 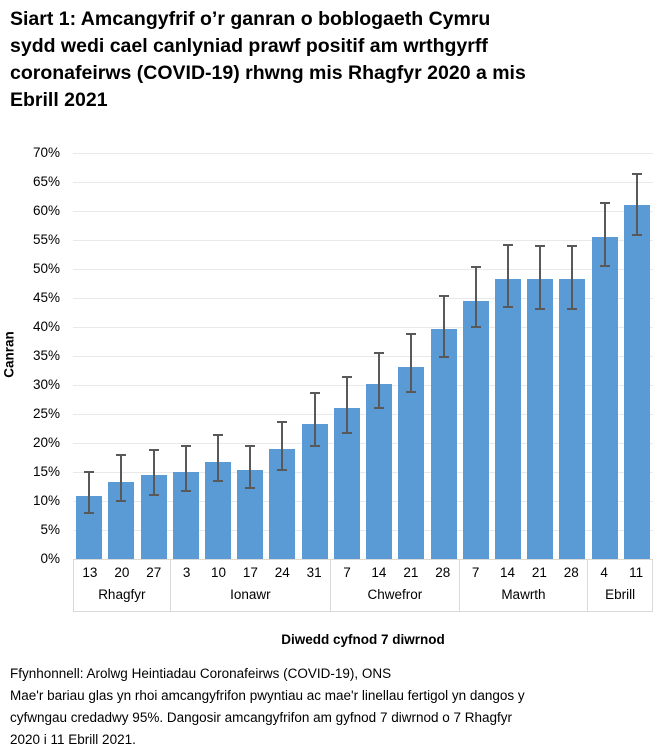 What do you see at coordinates (46, 268) in the screenshot?
I see `y-tick-label: 50%` at bounding box center [46, 268].